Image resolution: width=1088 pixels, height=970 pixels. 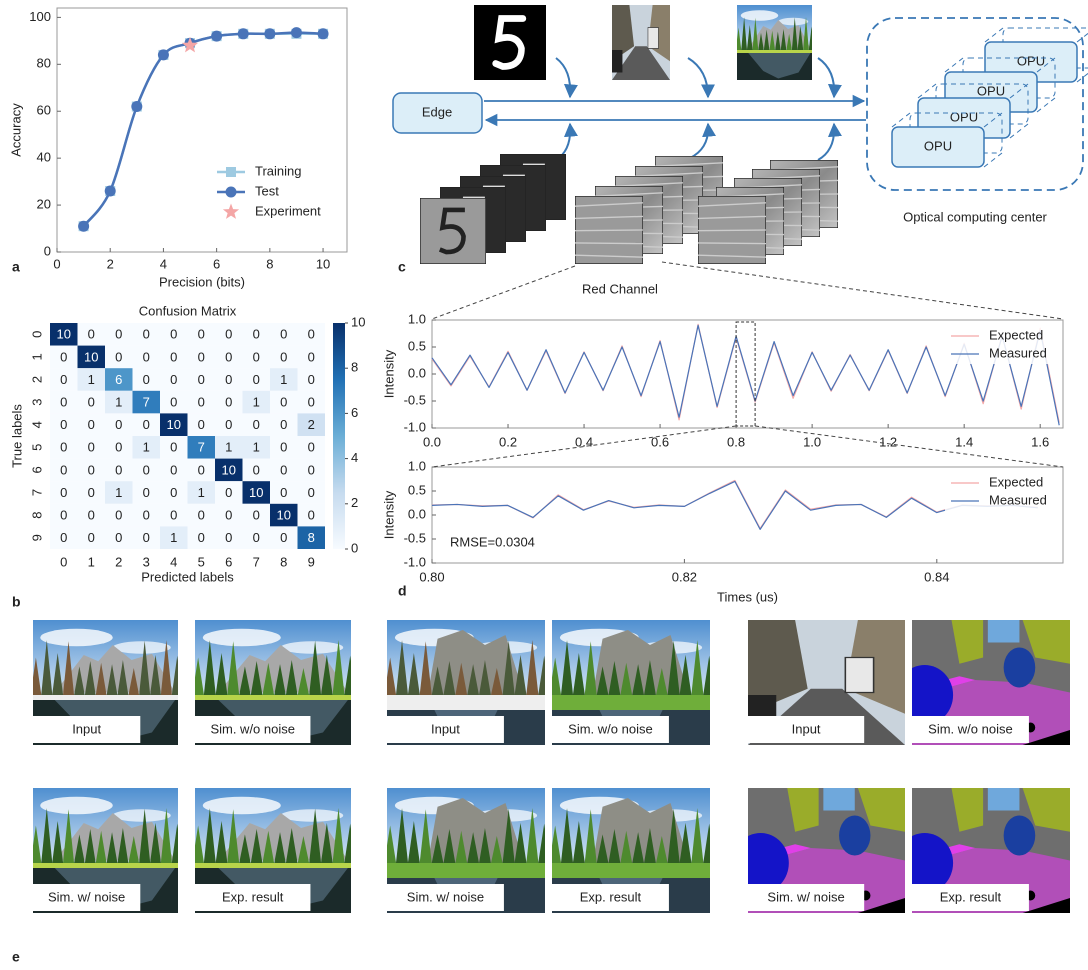 I want to click on y-tick-label: 1, so click(x=36, y=356).